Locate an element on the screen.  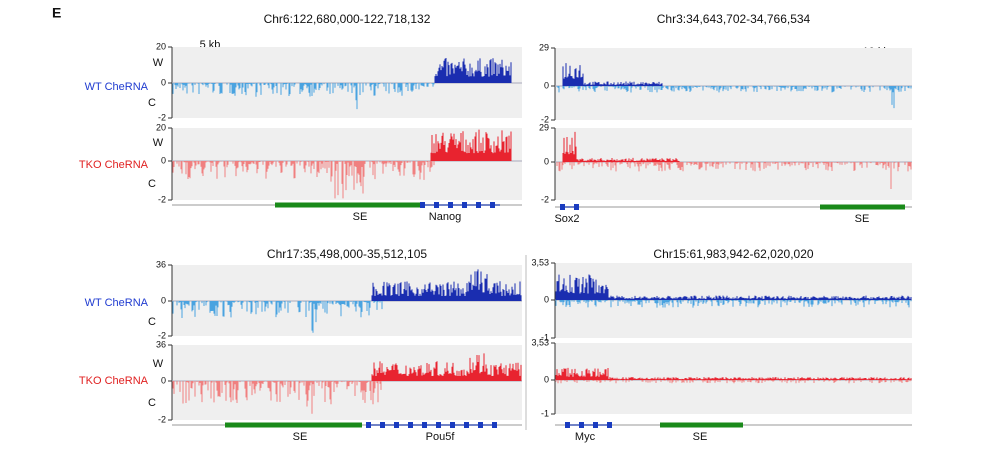
gene-label: Pou5f is located at coordinates (441, 437).